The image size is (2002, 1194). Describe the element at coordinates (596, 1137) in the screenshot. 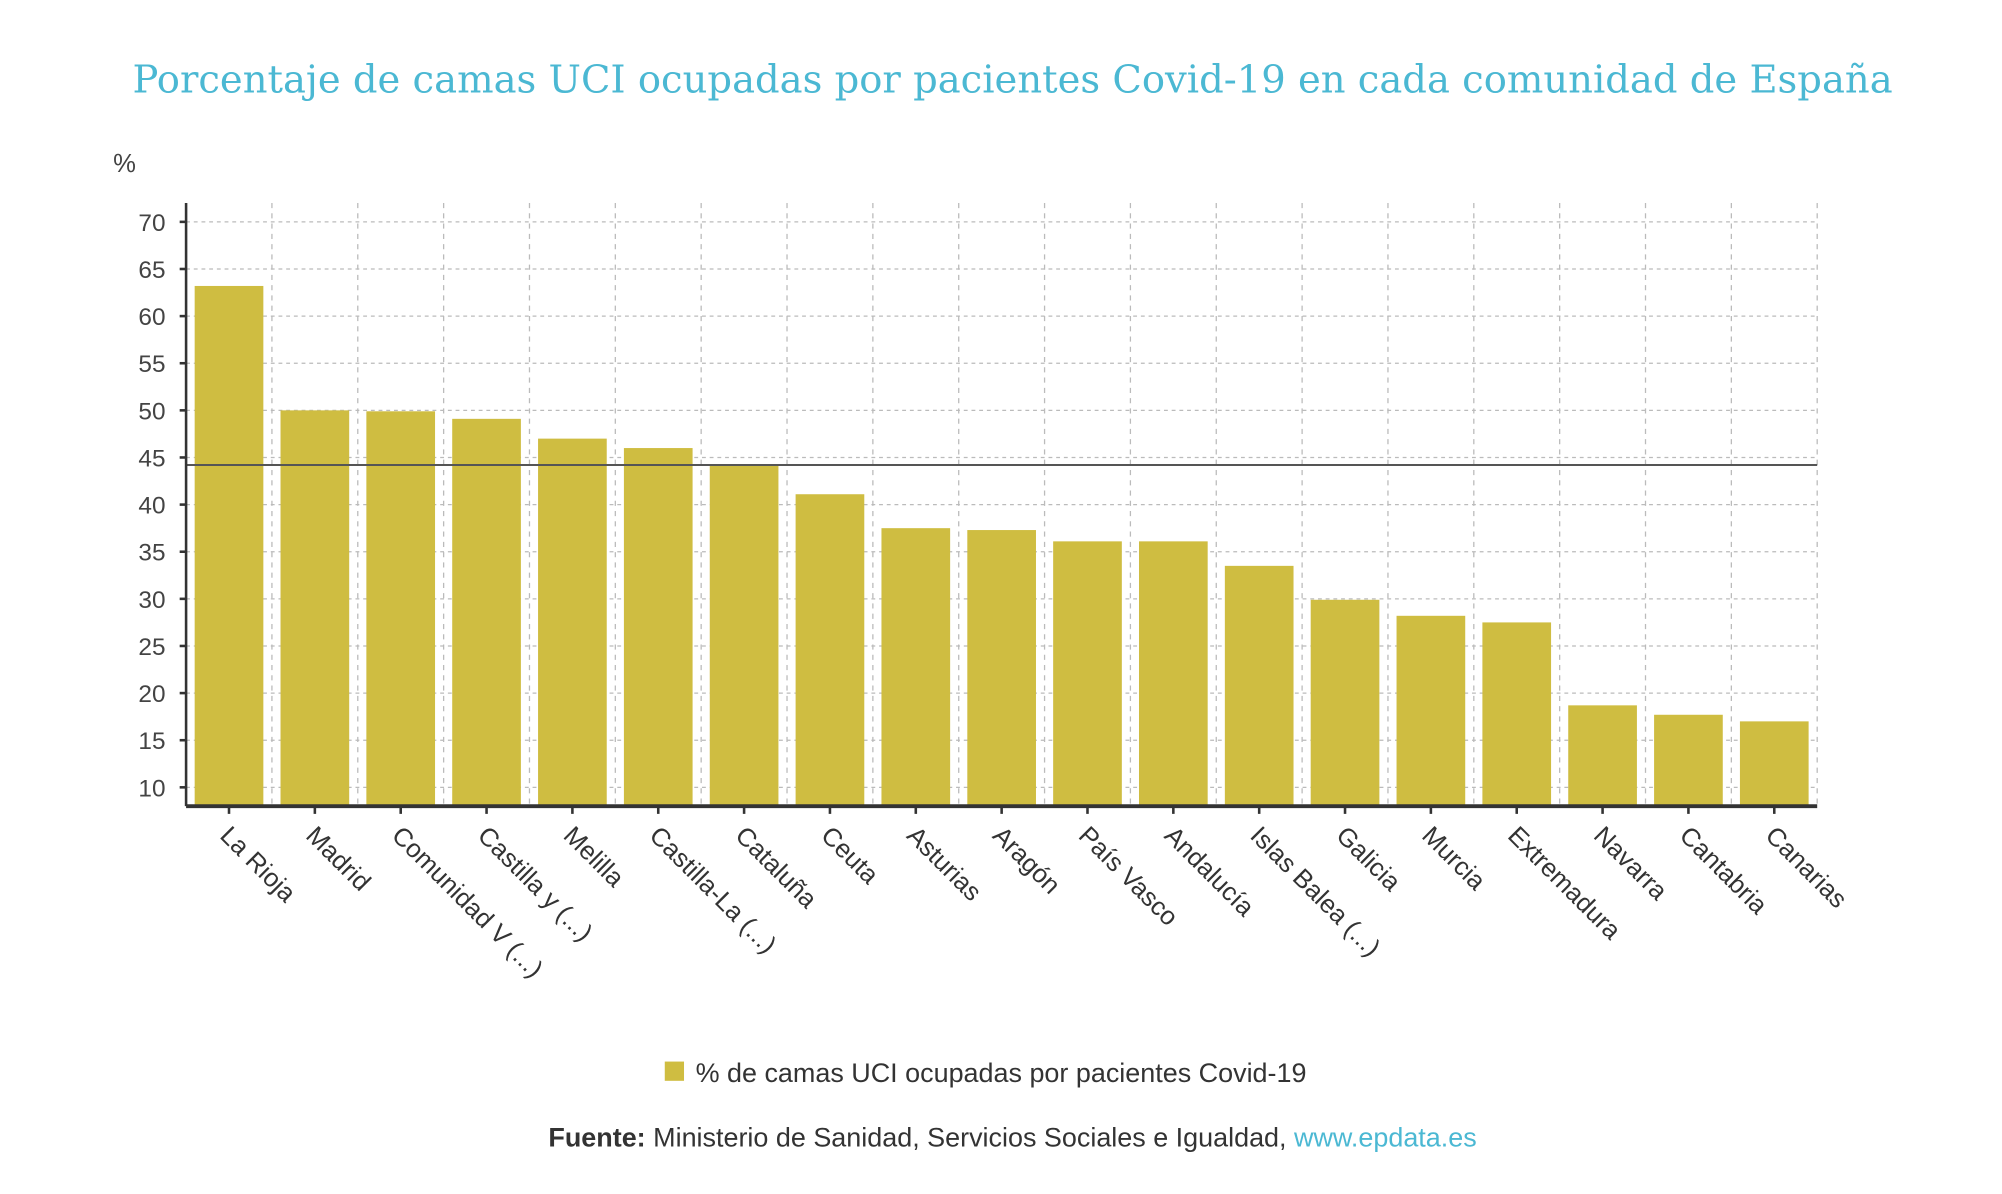

I see `source-label: Fuente:` at that location.